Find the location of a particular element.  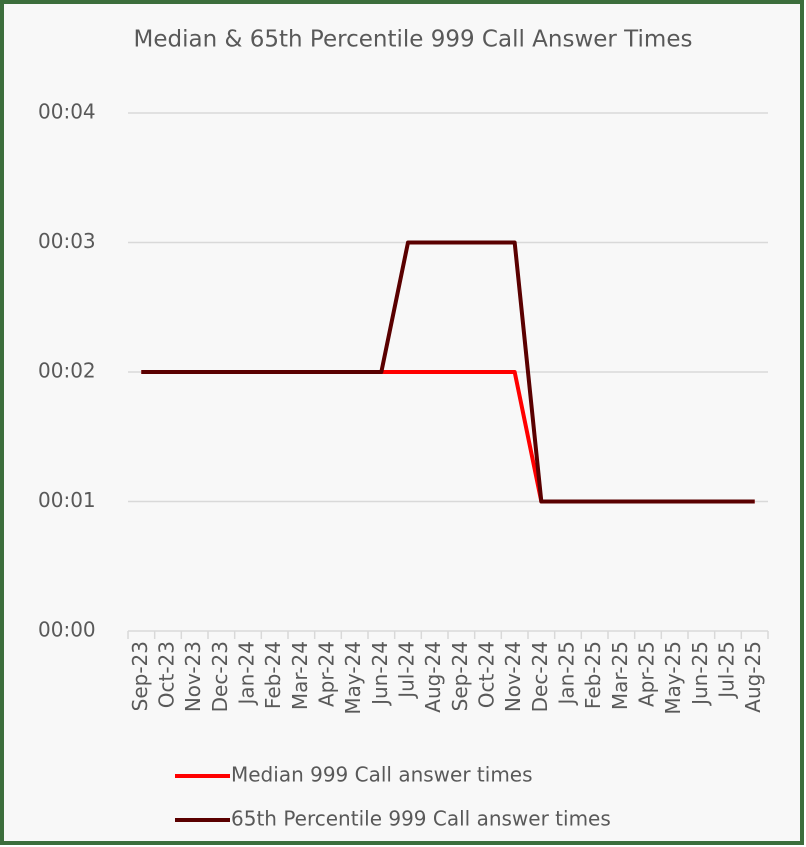

legend-label: Median 999 Call answer times is located at coordinates (382, 775).